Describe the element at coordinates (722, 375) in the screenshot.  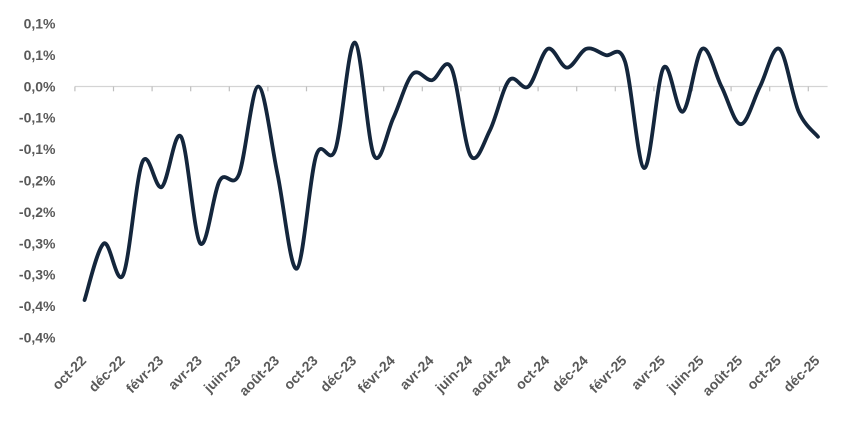
I see `x-tick-label: août-25` at that location.